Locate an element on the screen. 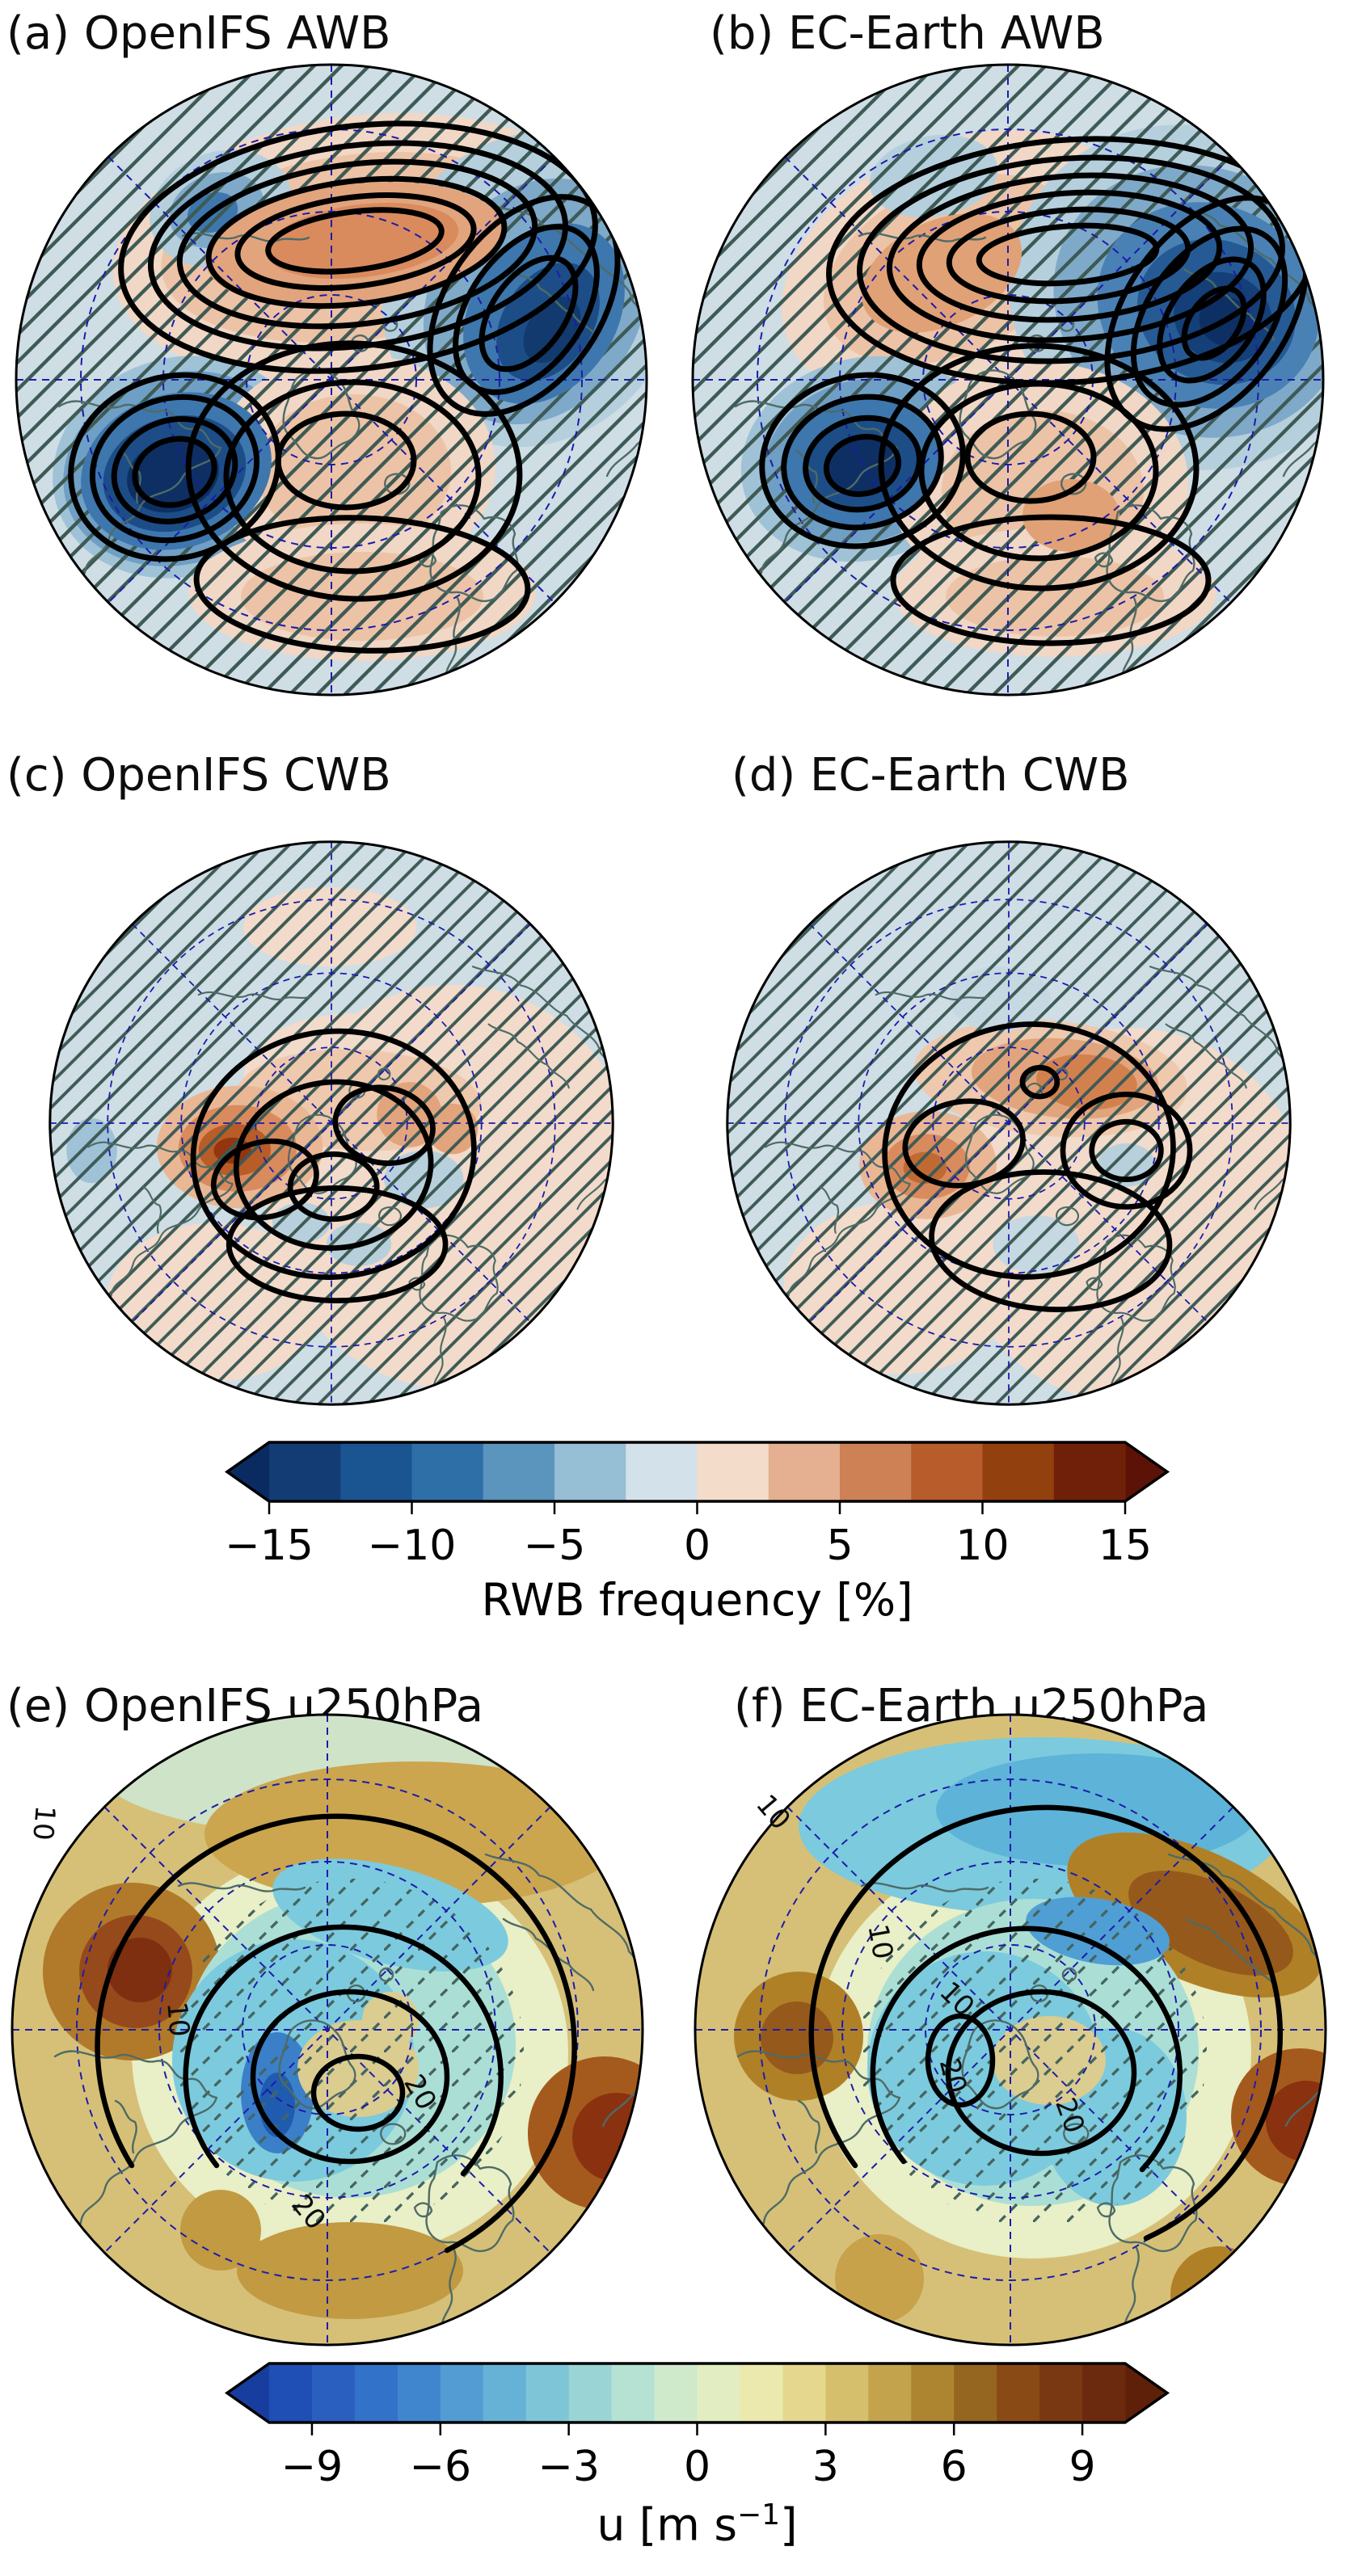 The width and height of the screenshot is (1345, 2576). colorbar-u-label-close: ] is located at coordinates (789, 2524).